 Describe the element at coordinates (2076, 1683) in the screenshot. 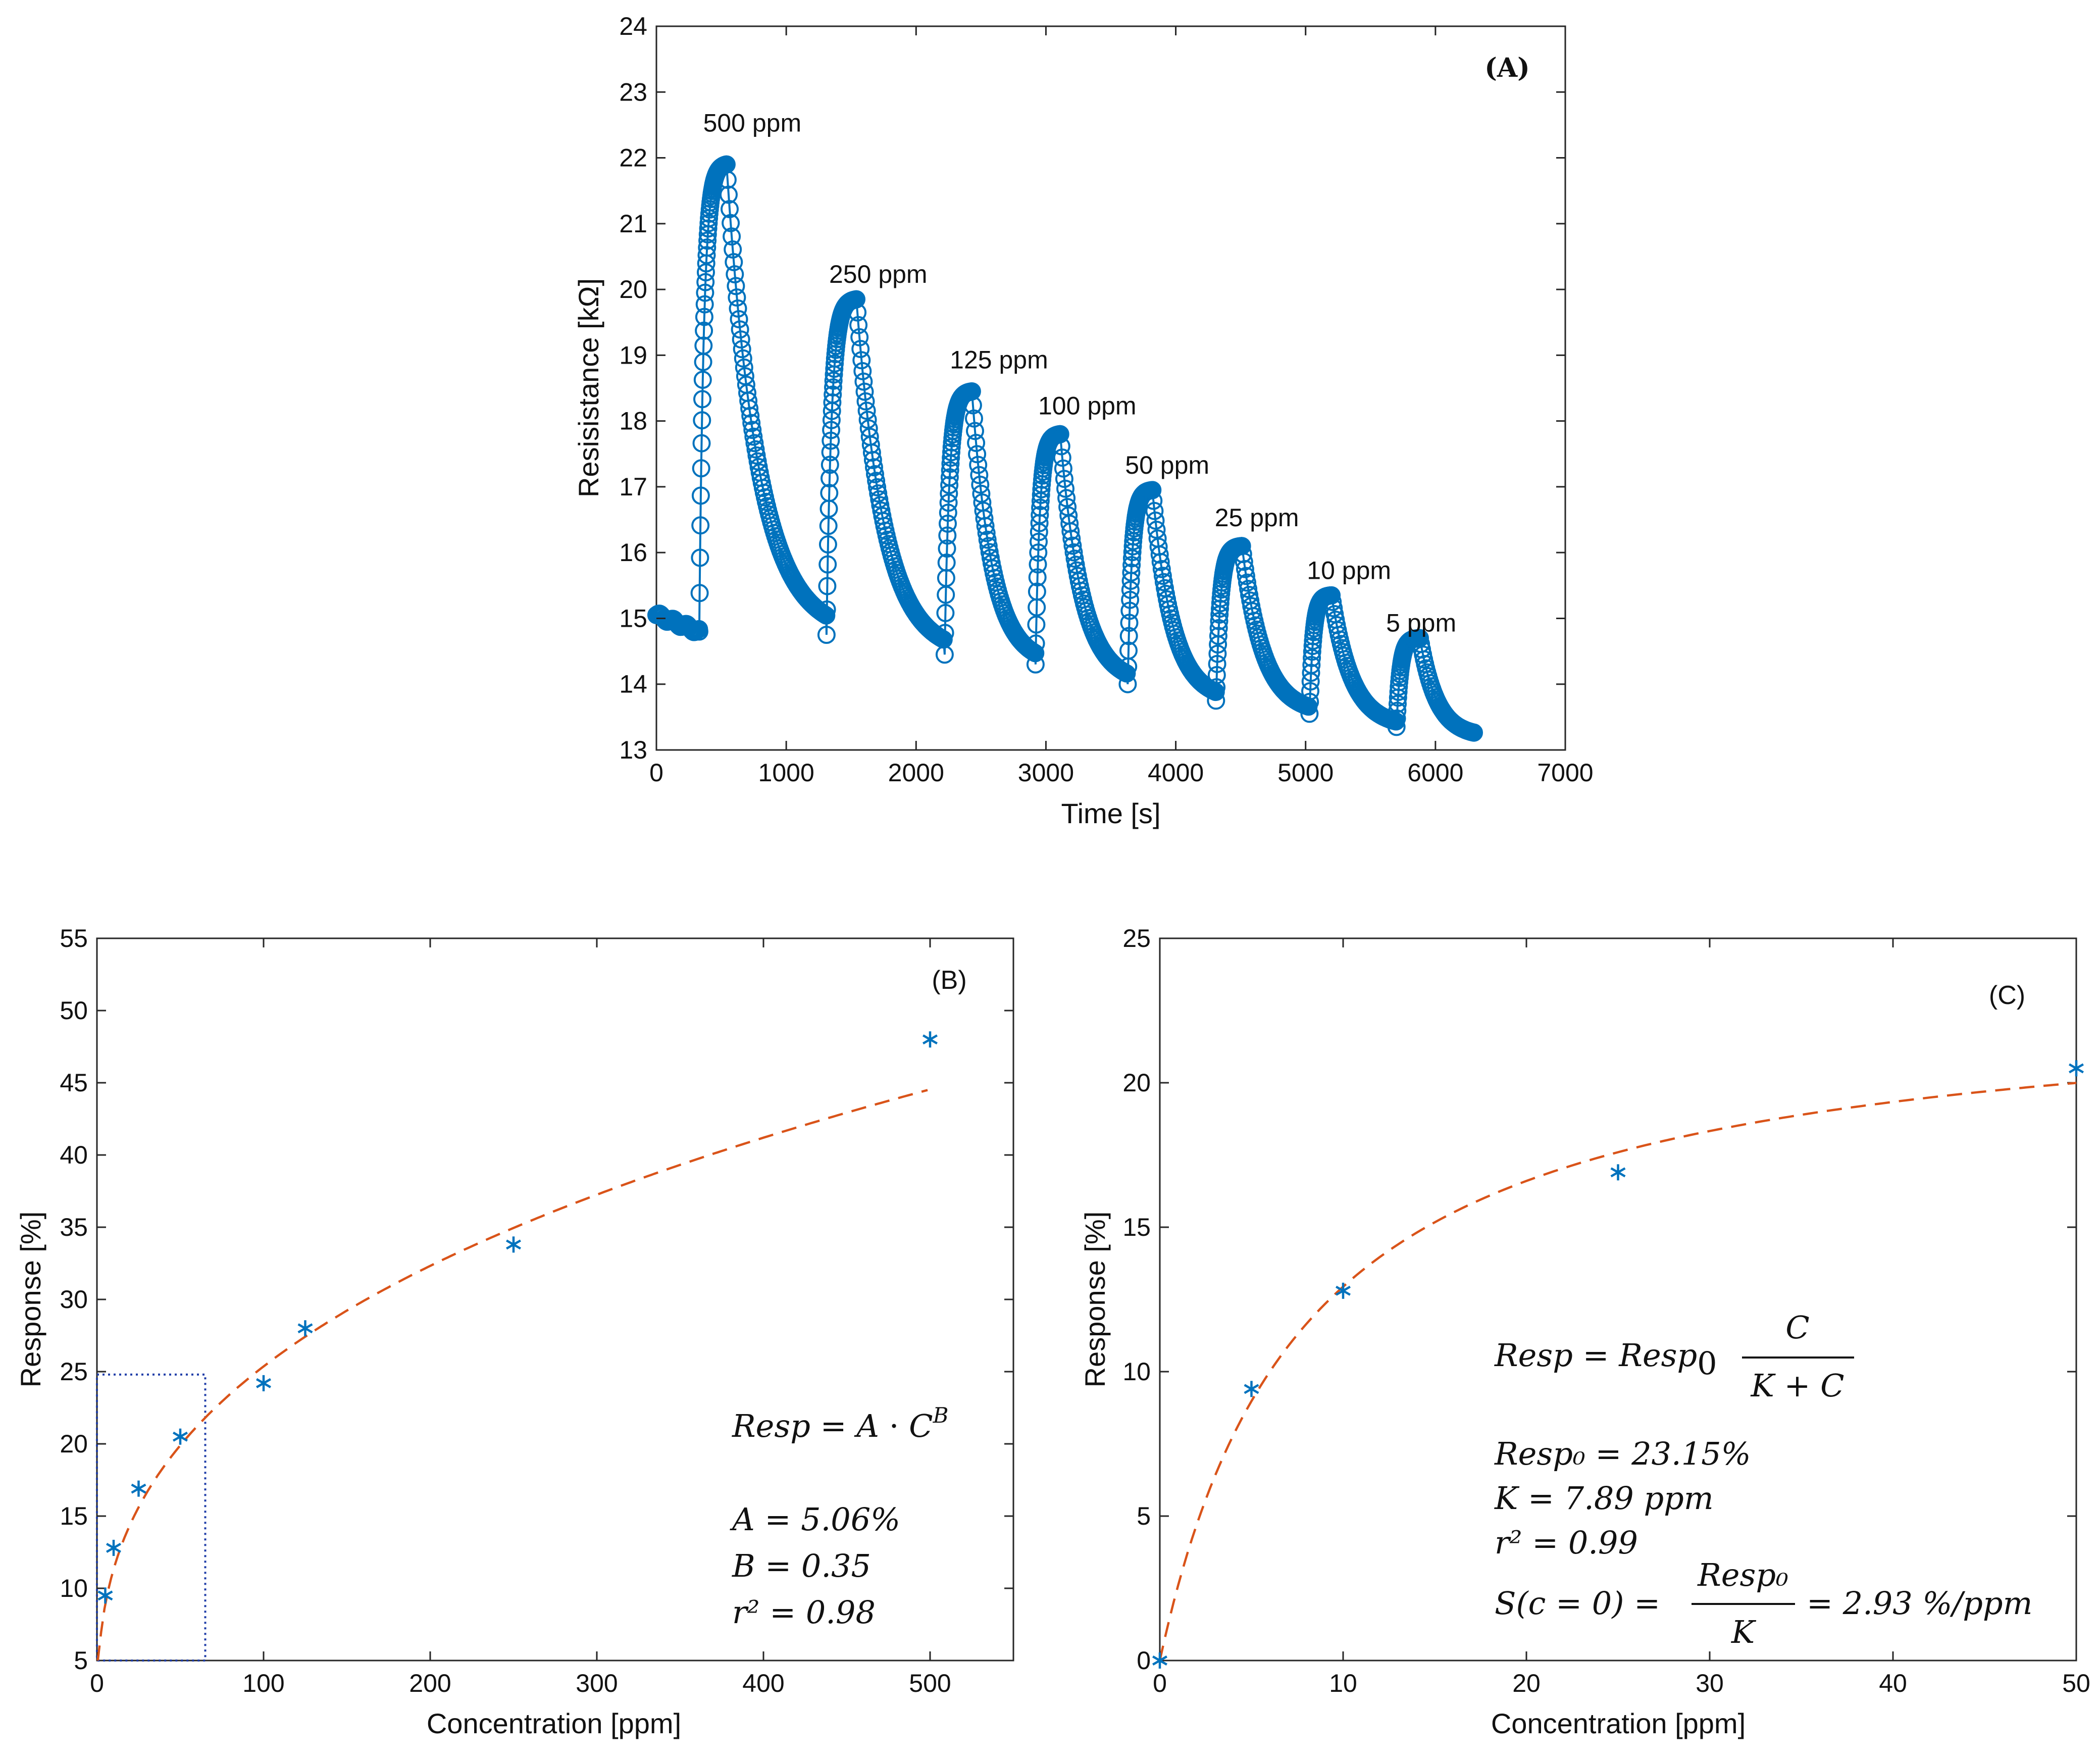

I see `panel-c-xtick-label: 50` at that location.